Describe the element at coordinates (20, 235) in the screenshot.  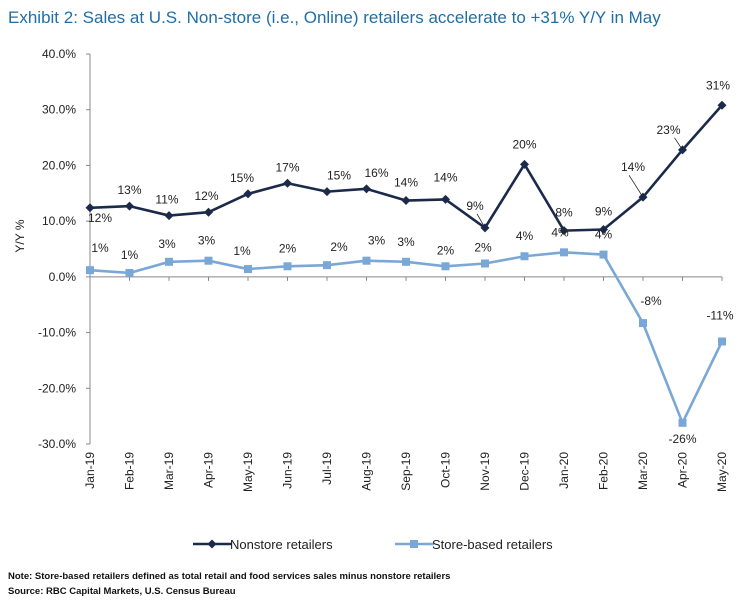
I see `y-axis-title: Y/Y %` at that location.